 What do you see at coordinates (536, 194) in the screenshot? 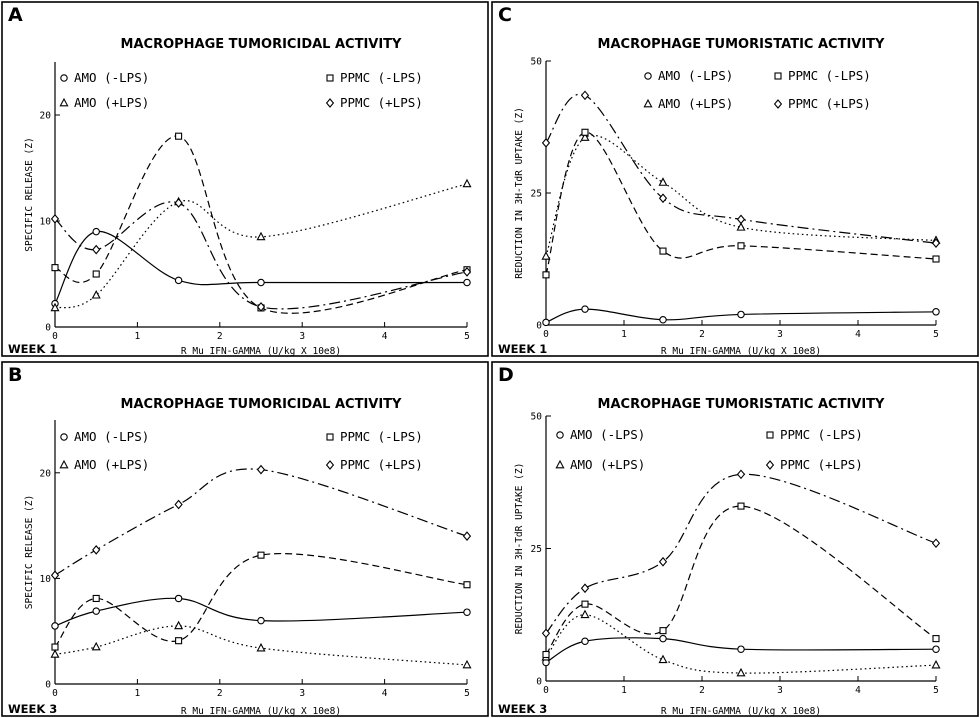
I see `y-tick-label: 25` at bounding box center [536, 194].